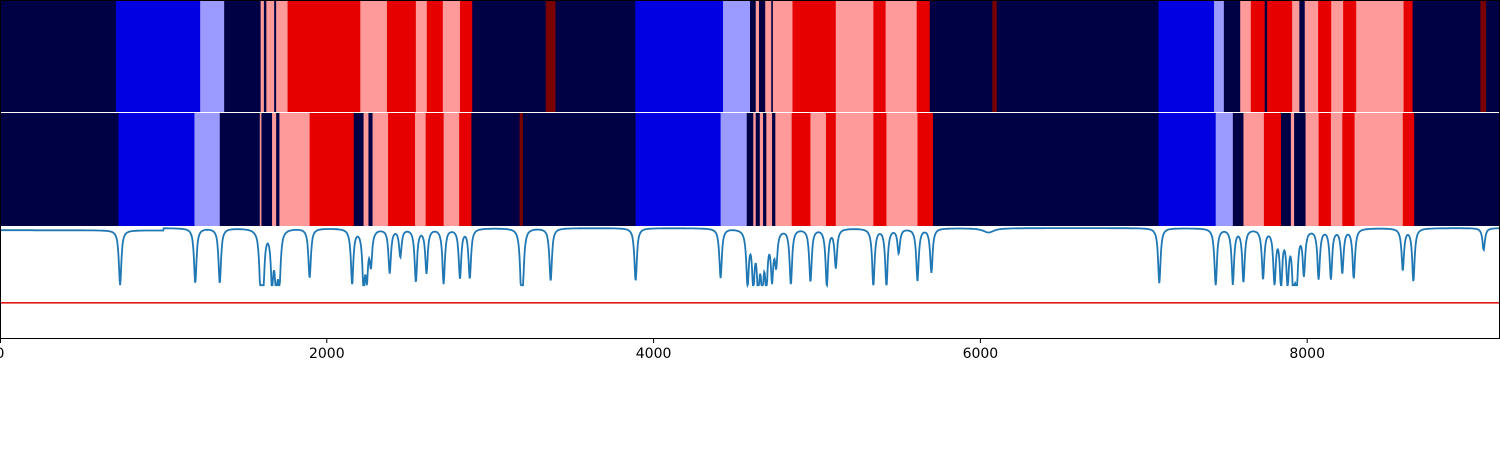 The height and width of the screenshot is (450, 1500). What do you see at coordinates (1307, 354) in the screenshot?
I see `x-tick-label: 8000` at bounding box center [1307, 354].